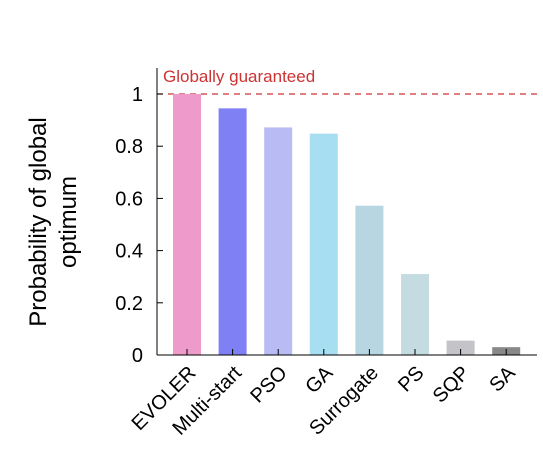  What do you see at coordinates (319, 380) in the screenshot?
I see `x-tick-label: GA` at bounding box center [319, 380].